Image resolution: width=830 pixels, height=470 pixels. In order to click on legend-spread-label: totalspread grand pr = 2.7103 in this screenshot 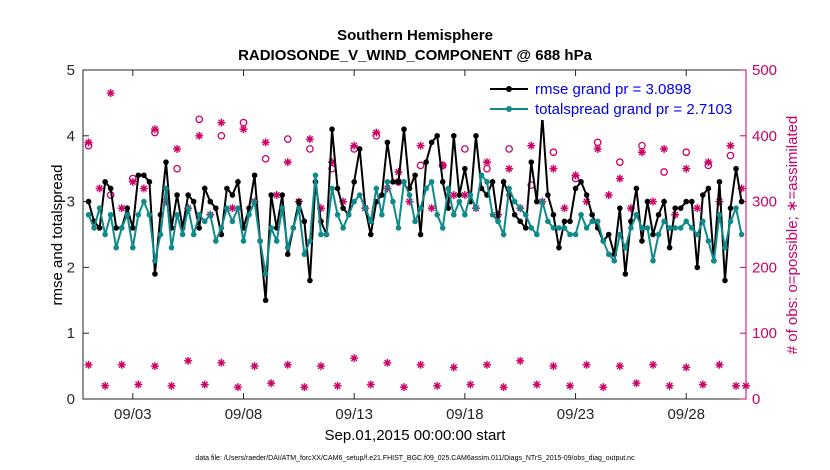, I will do `click(633, 109)`.